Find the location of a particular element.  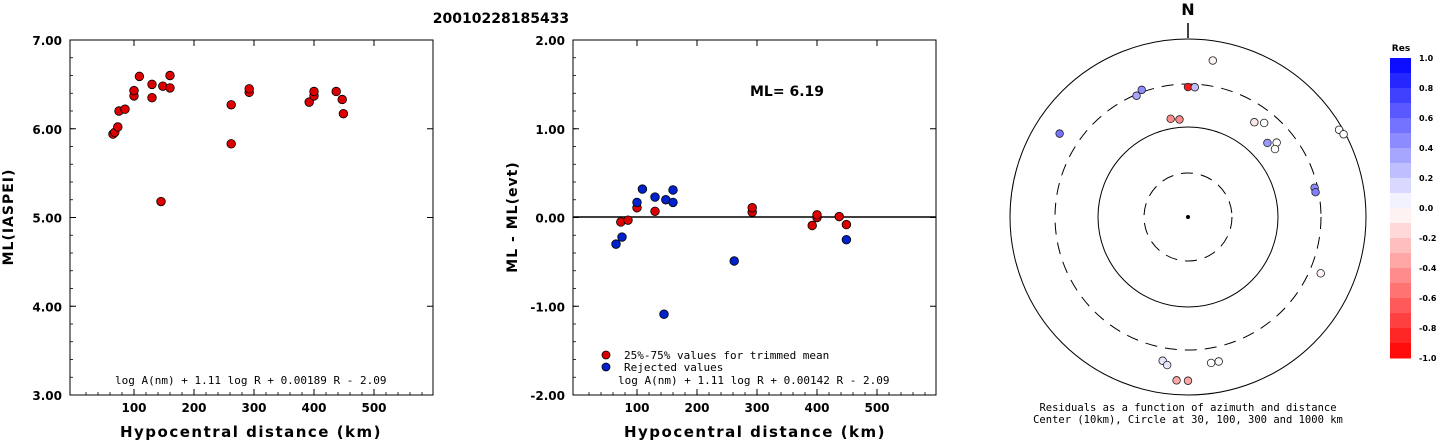

y-tick-label: 1.00 is located at coordinates (550, 130).